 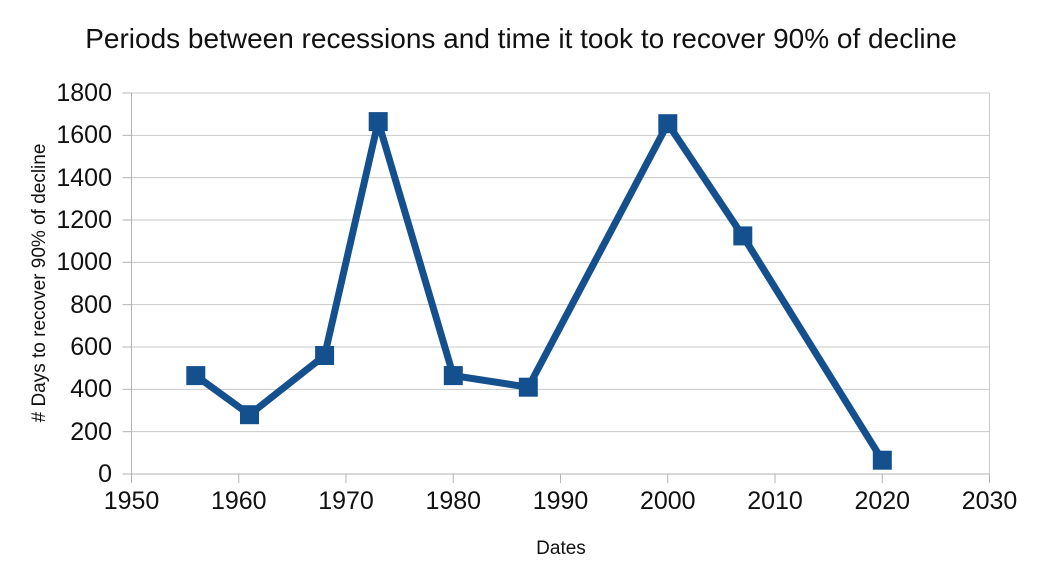 What do you see at coordinates (91, 347) in the screenshot?
I see `y-tick-label: 600` at bounding box center [91, 347].